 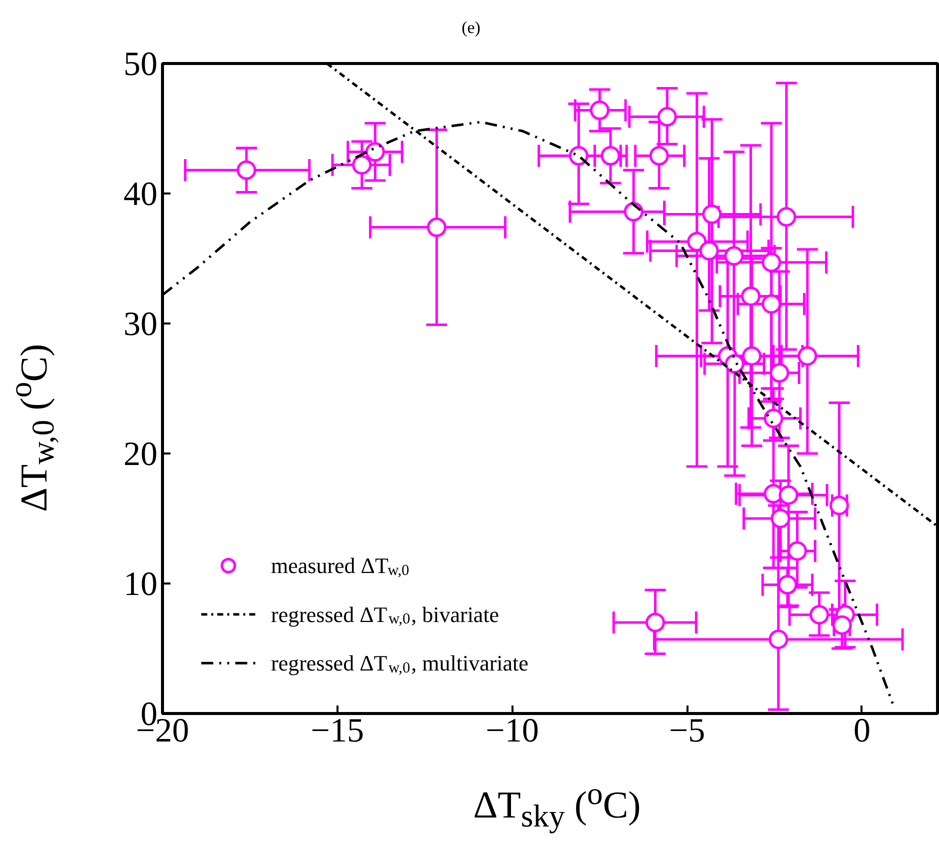 What do you see at coordinates (141, 194) in the screenshot?
I see `y-tick-label: 40` at bounding box center [141, 194].